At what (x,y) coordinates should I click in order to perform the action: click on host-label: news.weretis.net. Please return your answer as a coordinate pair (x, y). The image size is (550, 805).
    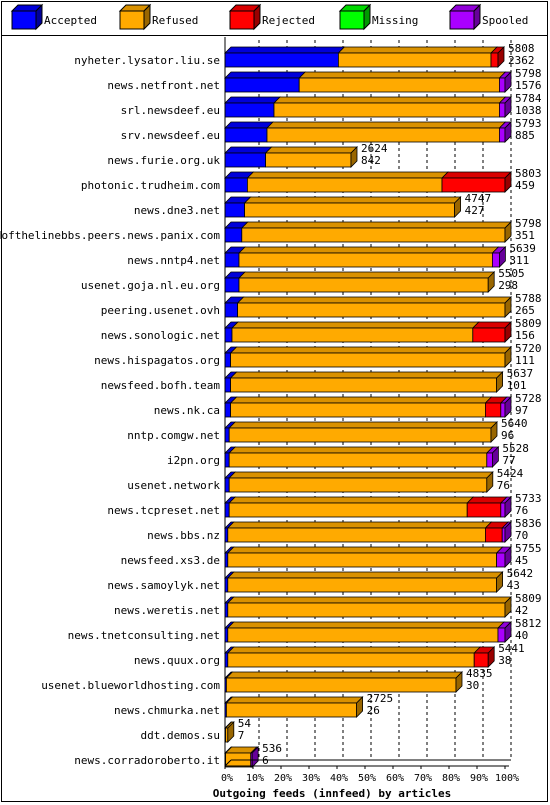
    Looking at the image, I should click on (167, 610).